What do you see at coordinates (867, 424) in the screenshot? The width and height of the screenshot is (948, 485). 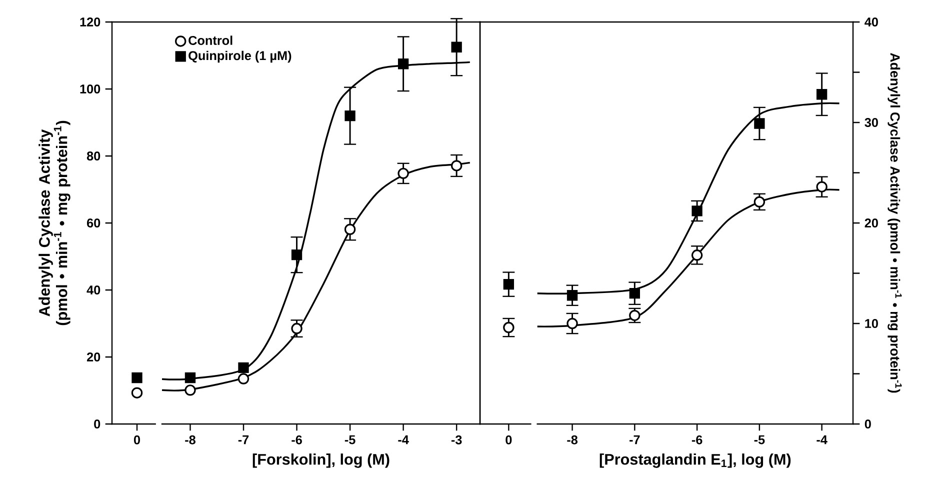 I see `y2-tick-label: 0` at bounding box center [867, 424].